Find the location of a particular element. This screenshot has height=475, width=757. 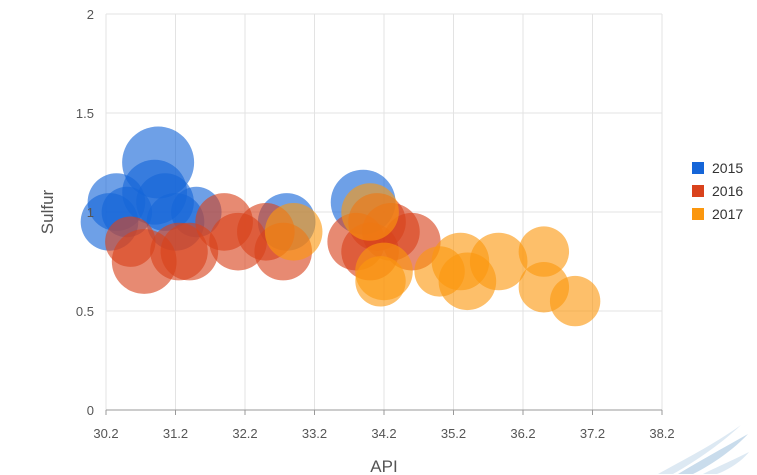

y-tick-label: 0 is located at coordinates (90, 410).